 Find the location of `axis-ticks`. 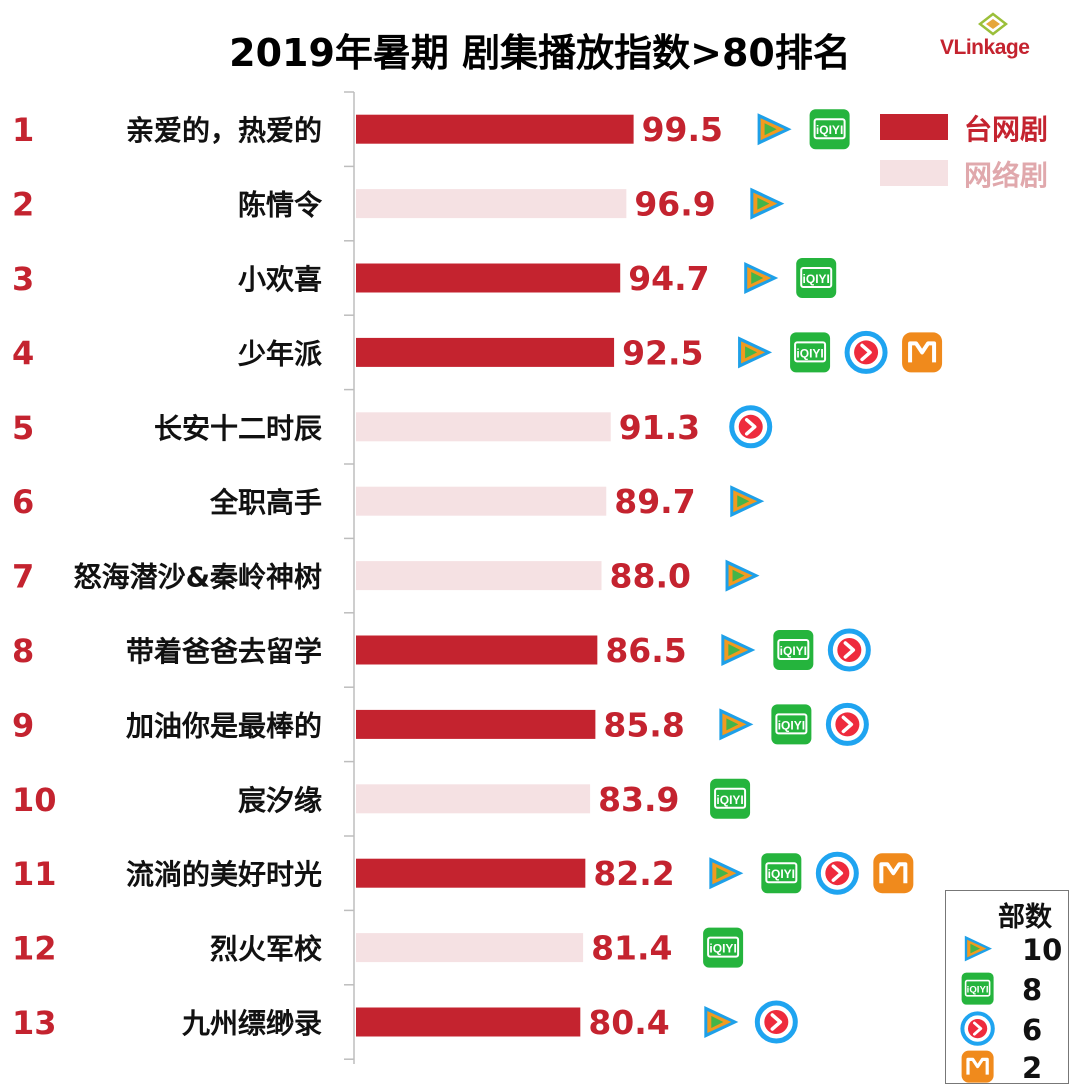

axis-ticks is located at coordinates (349, 575).